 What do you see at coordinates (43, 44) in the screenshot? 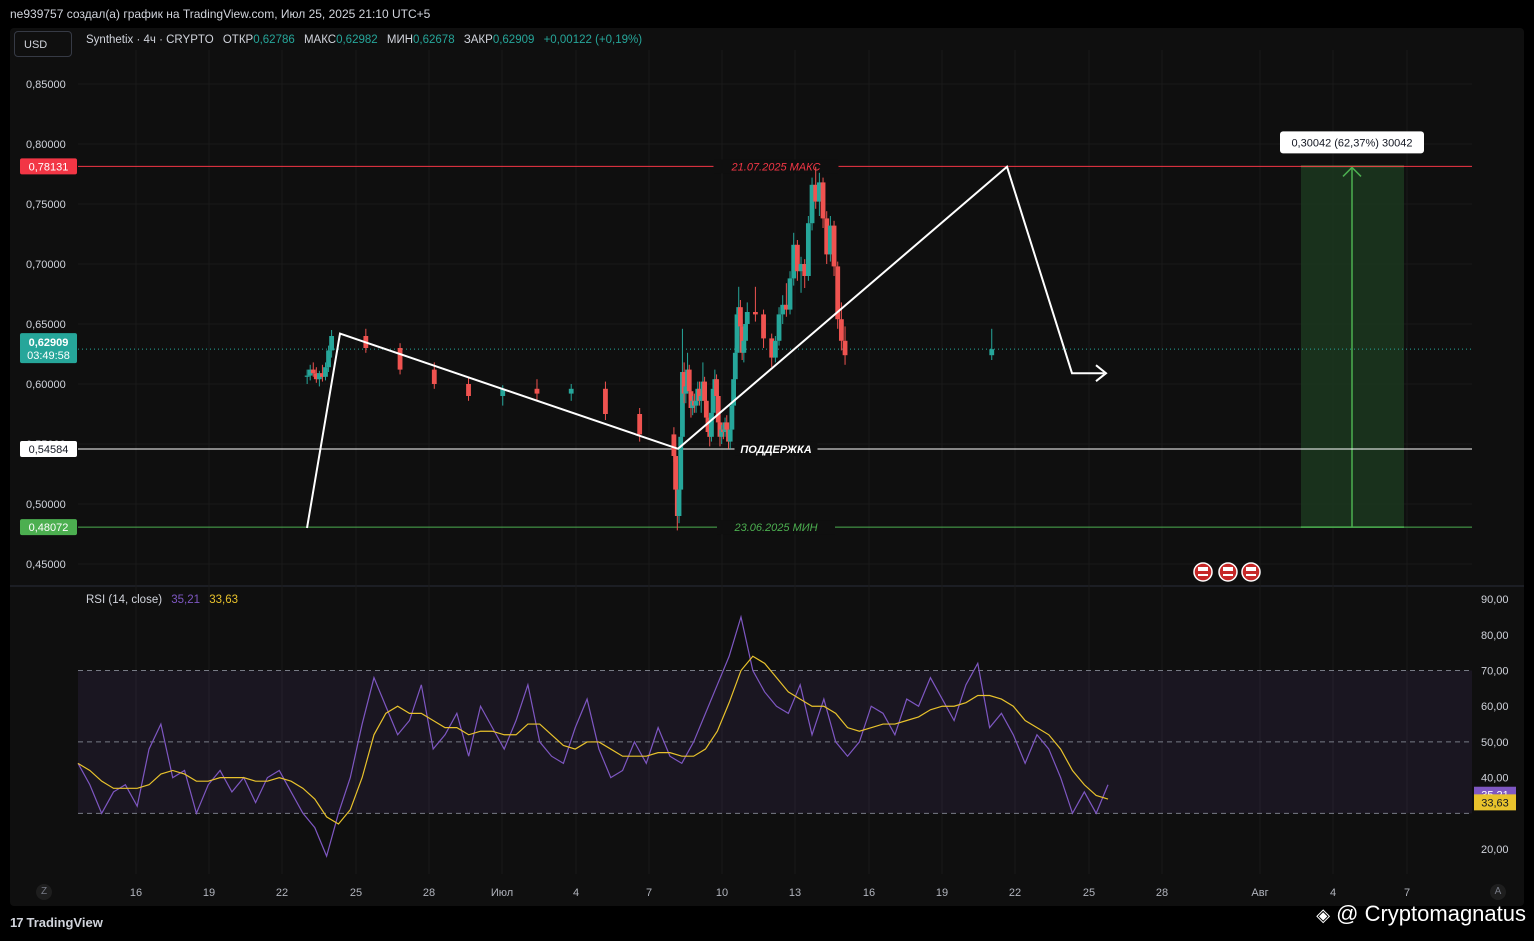
I see `currency-button: USD` at bounding box center [43, 44].